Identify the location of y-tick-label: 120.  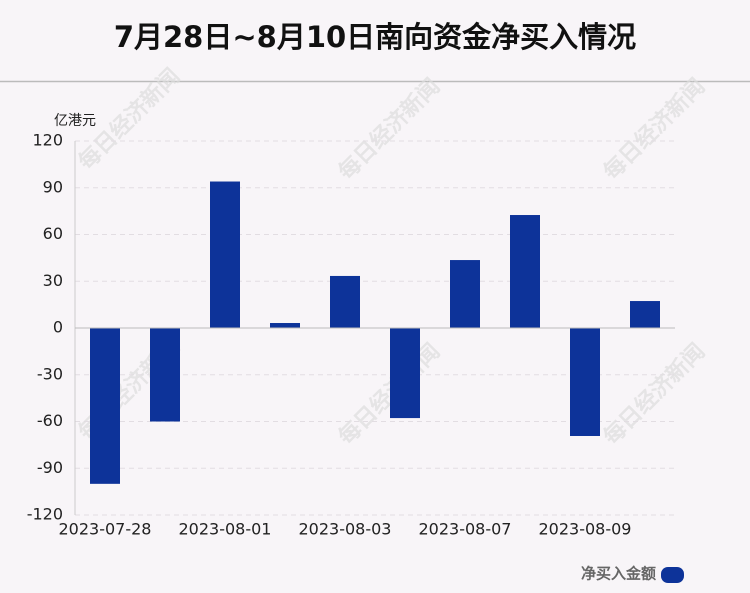
(47, 140).